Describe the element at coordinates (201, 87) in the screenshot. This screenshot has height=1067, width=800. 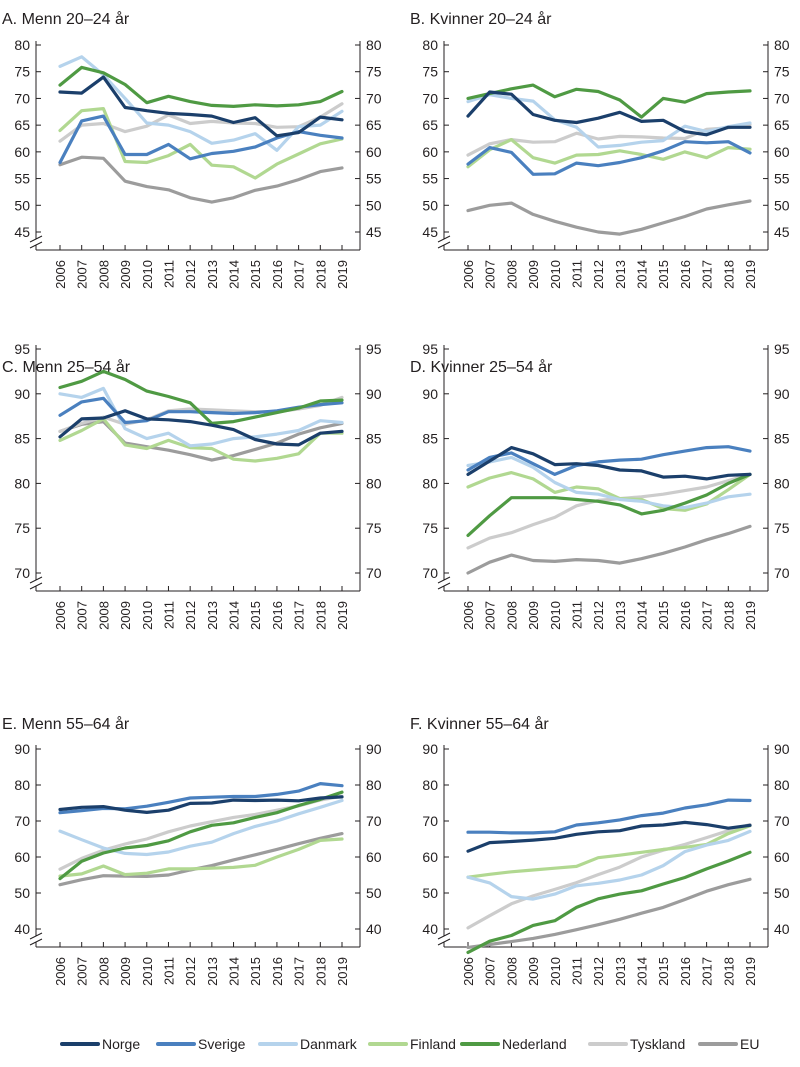
I see `series-line-nederland` at that location.